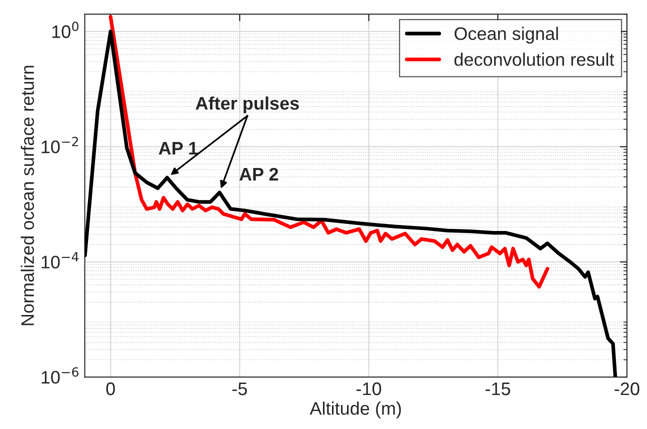 The image size is (647, 429). Describe the element at coordinates (355, 410) in the screenshot. I see `x-axis-title: Altitude (m)` at that location.